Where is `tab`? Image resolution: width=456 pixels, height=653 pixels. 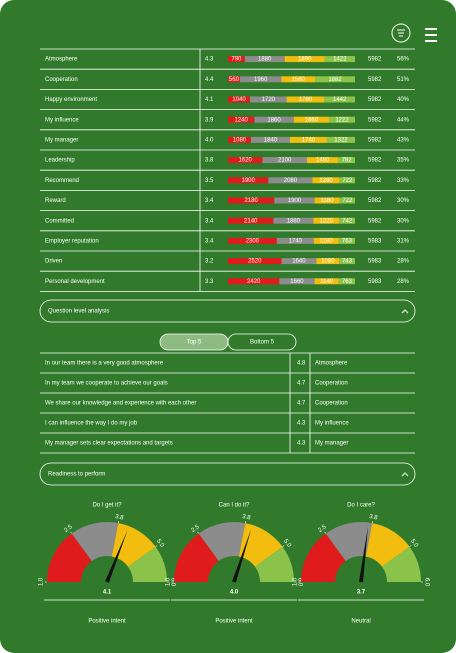 tab is located at coordinates (262, 342).